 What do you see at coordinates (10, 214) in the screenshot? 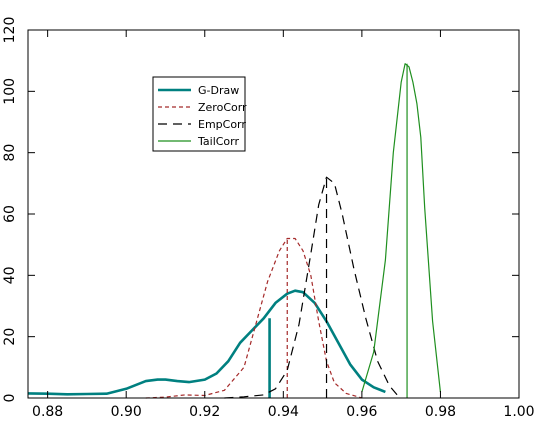
I see `y-tick-label: 60` at bounding box center [10, 214].